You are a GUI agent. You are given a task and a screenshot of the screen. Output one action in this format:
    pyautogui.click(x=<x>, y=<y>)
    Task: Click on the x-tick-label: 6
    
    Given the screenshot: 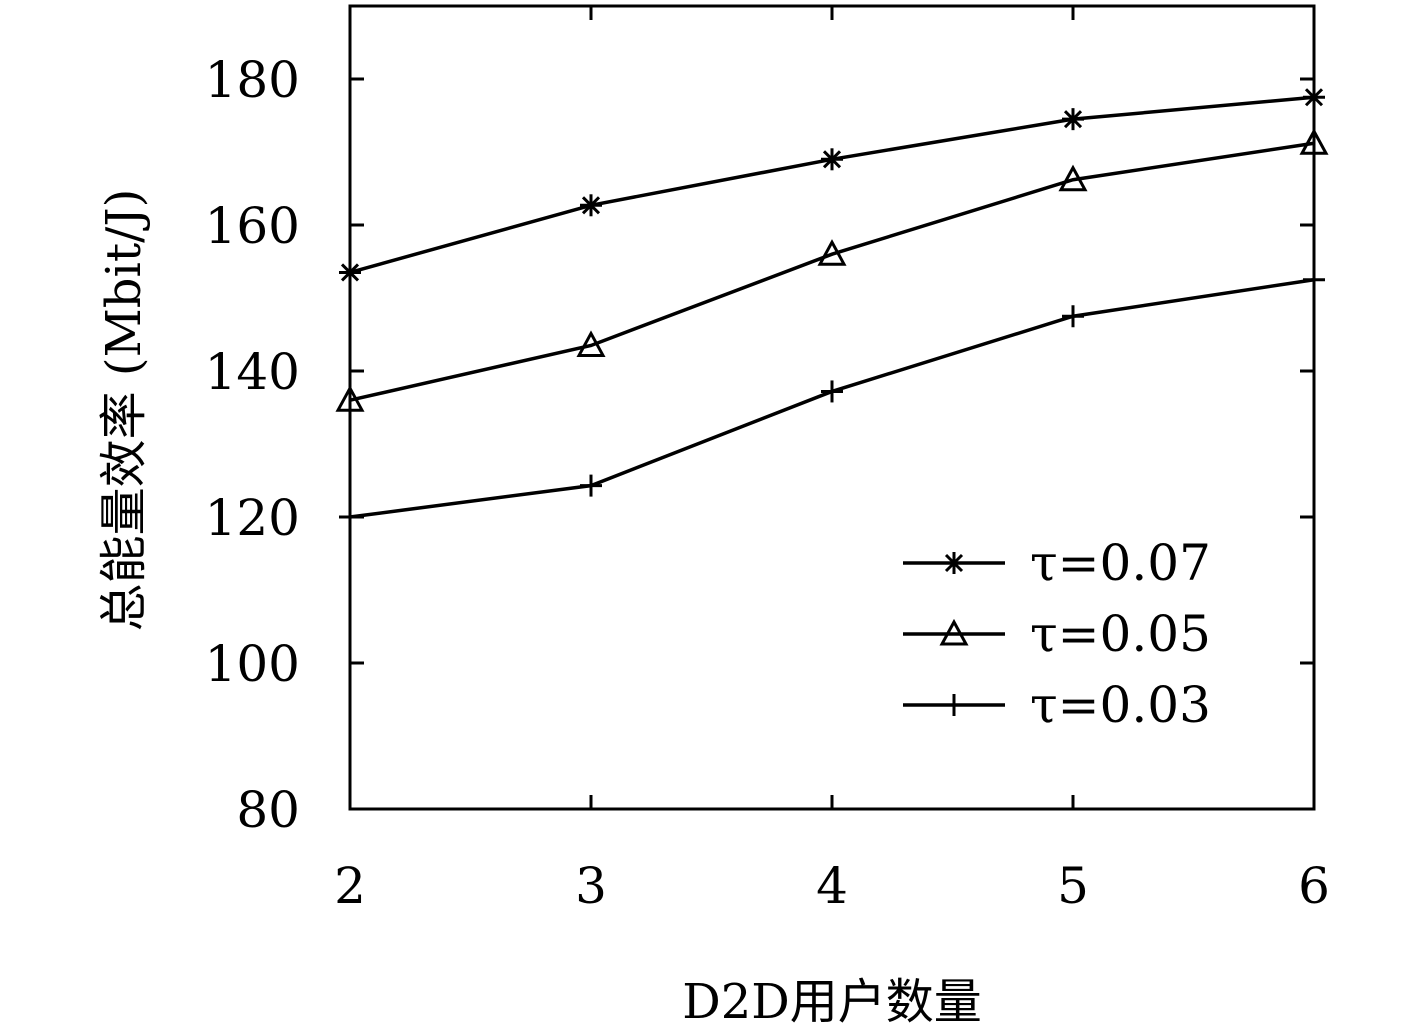 What is the action you would take?
    pyautogui.click(x=1314, y=886)
    